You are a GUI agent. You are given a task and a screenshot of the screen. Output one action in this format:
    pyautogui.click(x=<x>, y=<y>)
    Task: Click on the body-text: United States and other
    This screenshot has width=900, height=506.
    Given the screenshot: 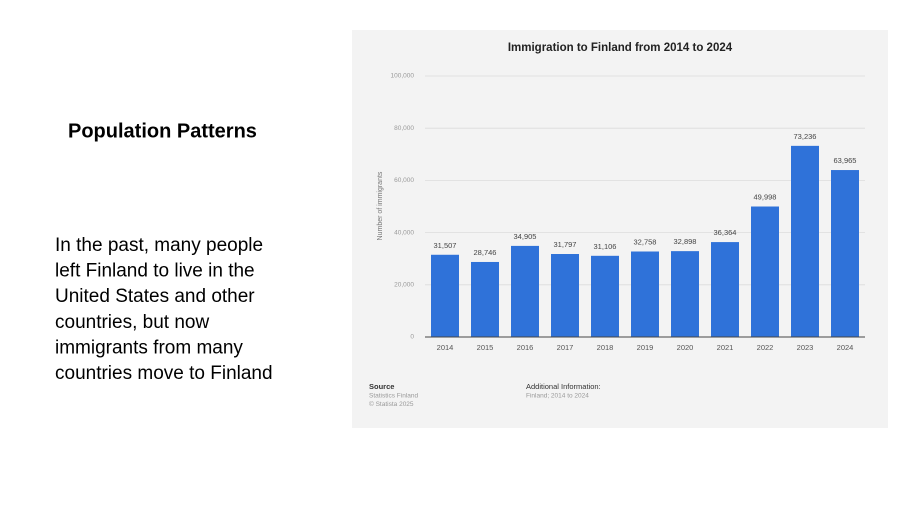 What is the action you would take?
    pyautogui.click(x=155, y=296)
    